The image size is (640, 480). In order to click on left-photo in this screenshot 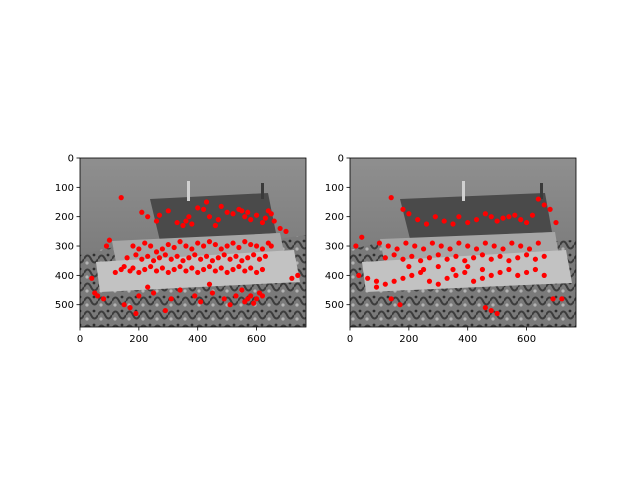, I will do `click(193, 242)`.